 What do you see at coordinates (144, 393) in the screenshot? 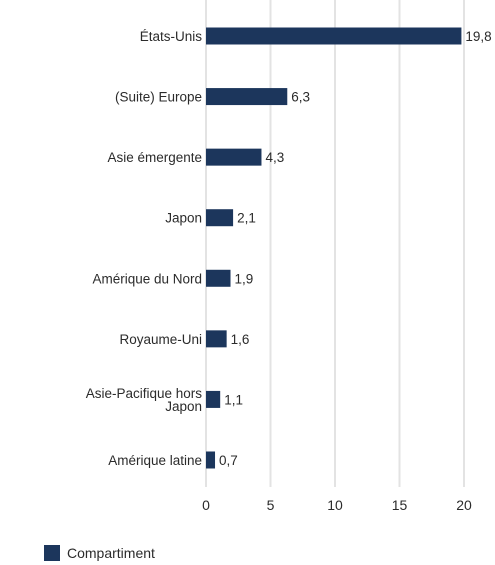
I see `category-label-line: Asie-Pacifique hors` at bounding box center [144, 393].